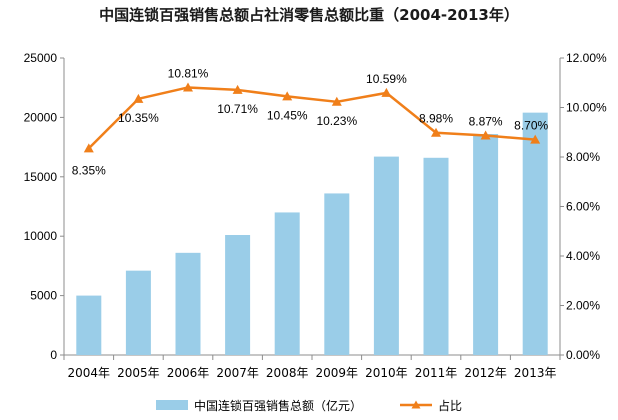 Image resolution: width=618 pixels, height=420 pixels. Describe the element at coordinates (535, 373) in the screenshot. I see `x-tick-label: 2013年` at that location.